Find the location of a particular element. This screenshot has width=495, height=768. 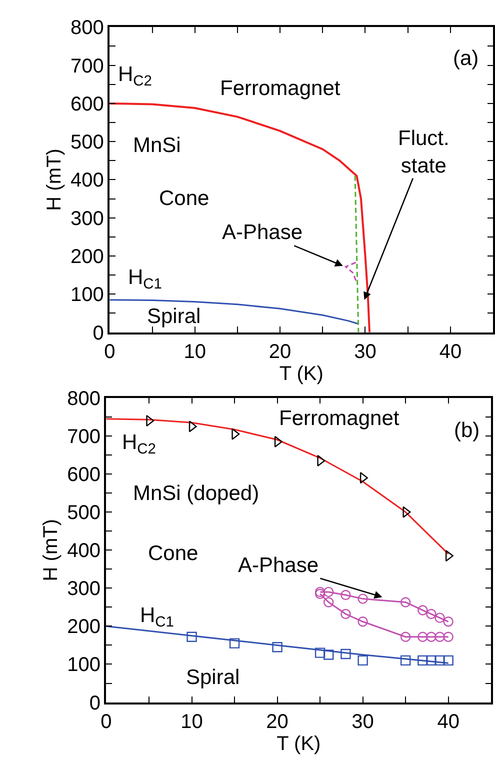

annotation: MnSi (doped) is located at coordinates (196, 493).